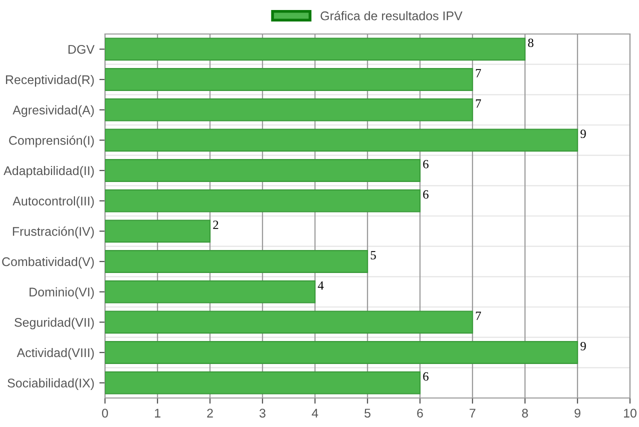 Image resolution: width=639 pixels, height=427 pixels. What do you see at coordinates (215, 224) in the screenshot?
I see `data-label: 2` at bounding box center [215, 224].